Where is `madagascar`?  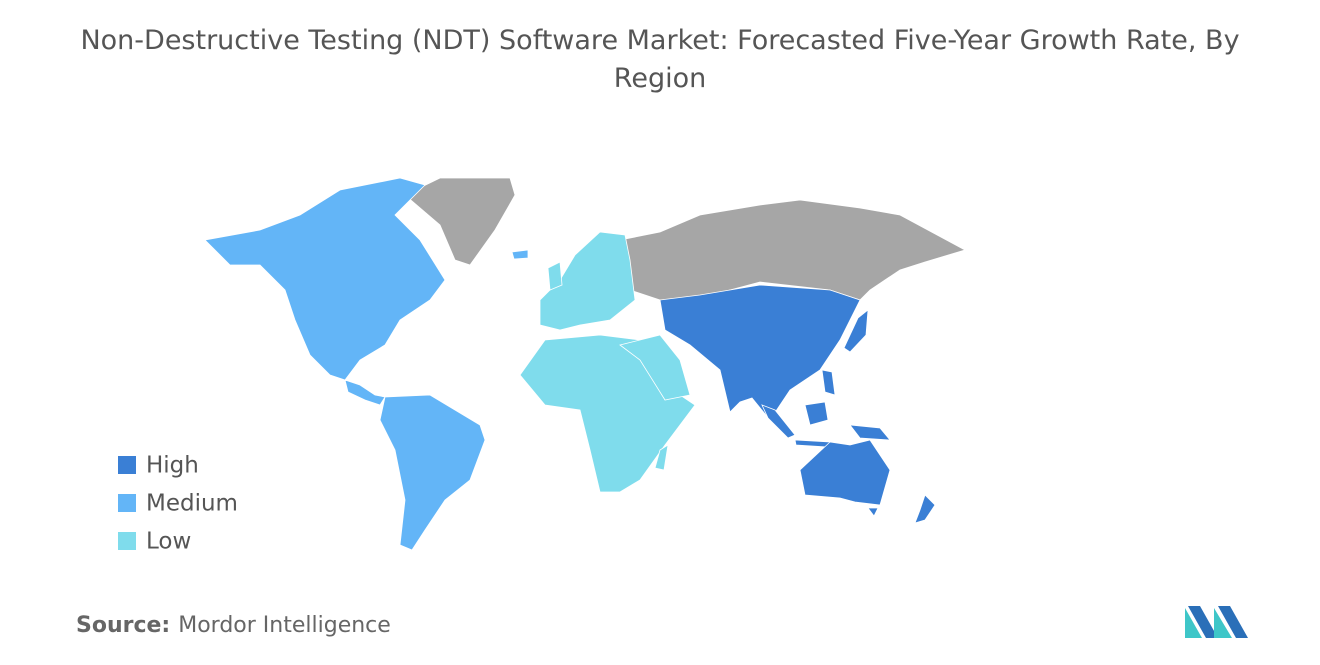
madagascar is located at coordinates (661, 457).